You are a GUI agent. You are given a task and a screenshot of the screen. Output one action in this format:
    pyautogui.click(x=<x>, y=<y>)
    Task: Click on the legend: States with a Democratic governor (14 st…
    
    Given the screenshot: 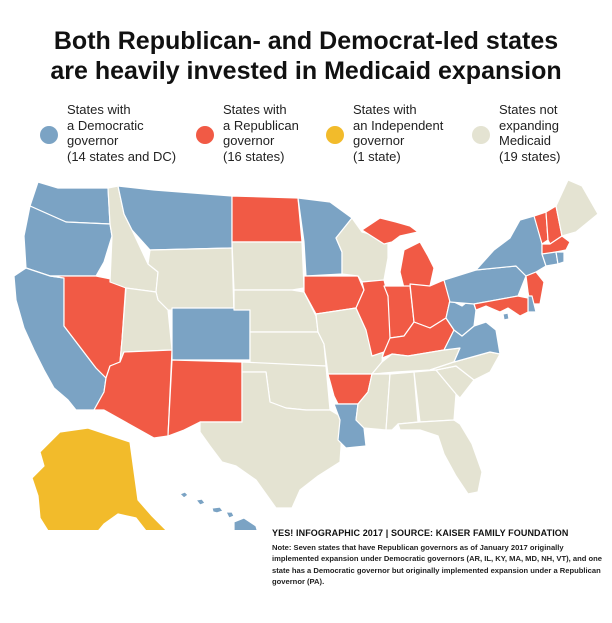 What is the action you would take?
    pyautogui.click(x=306, y=137)
    